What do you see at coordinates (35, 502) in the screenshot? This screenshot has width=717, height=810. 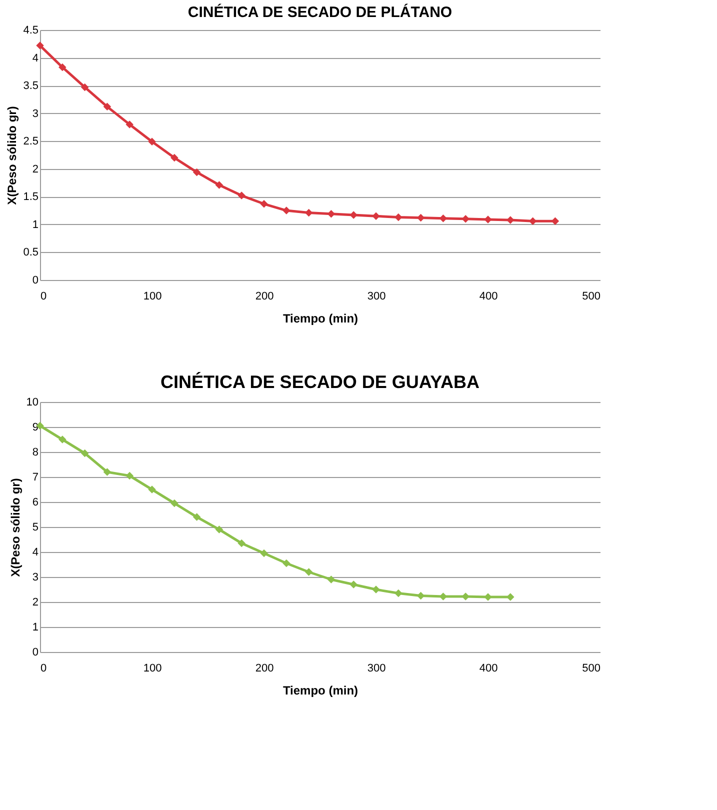 I see `y-tick-label: 6` at bounding box center [35, 502].